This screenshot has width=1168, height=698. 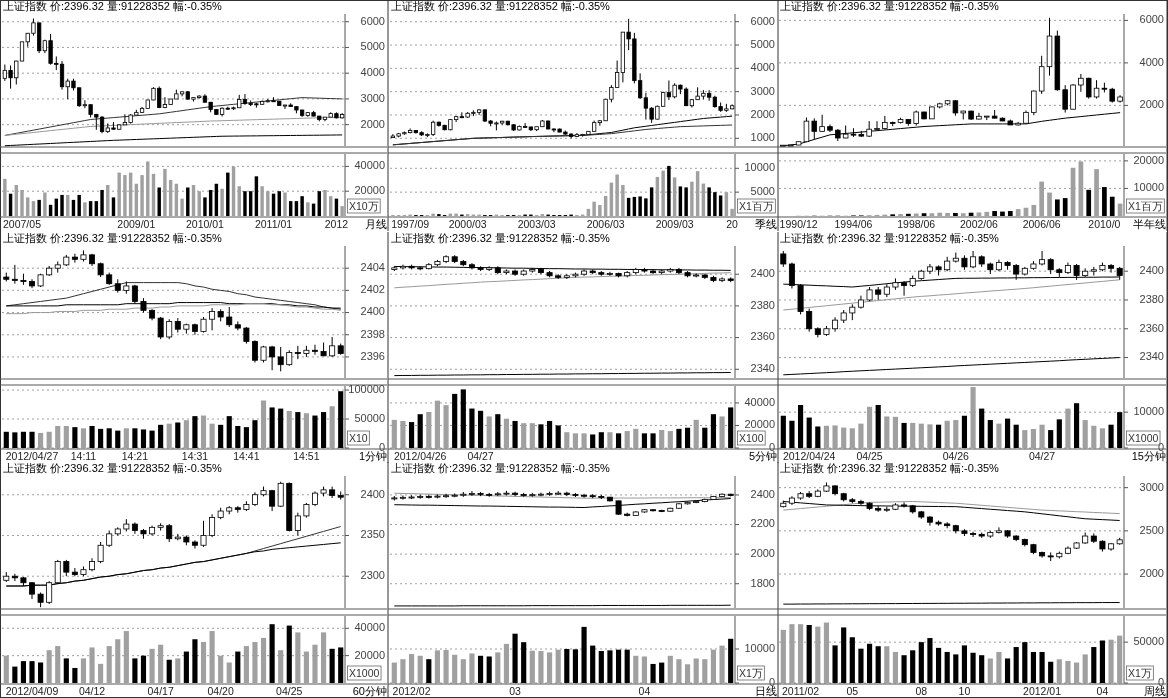 I want to click on text: 半年线, so click(x=1149, y=224).